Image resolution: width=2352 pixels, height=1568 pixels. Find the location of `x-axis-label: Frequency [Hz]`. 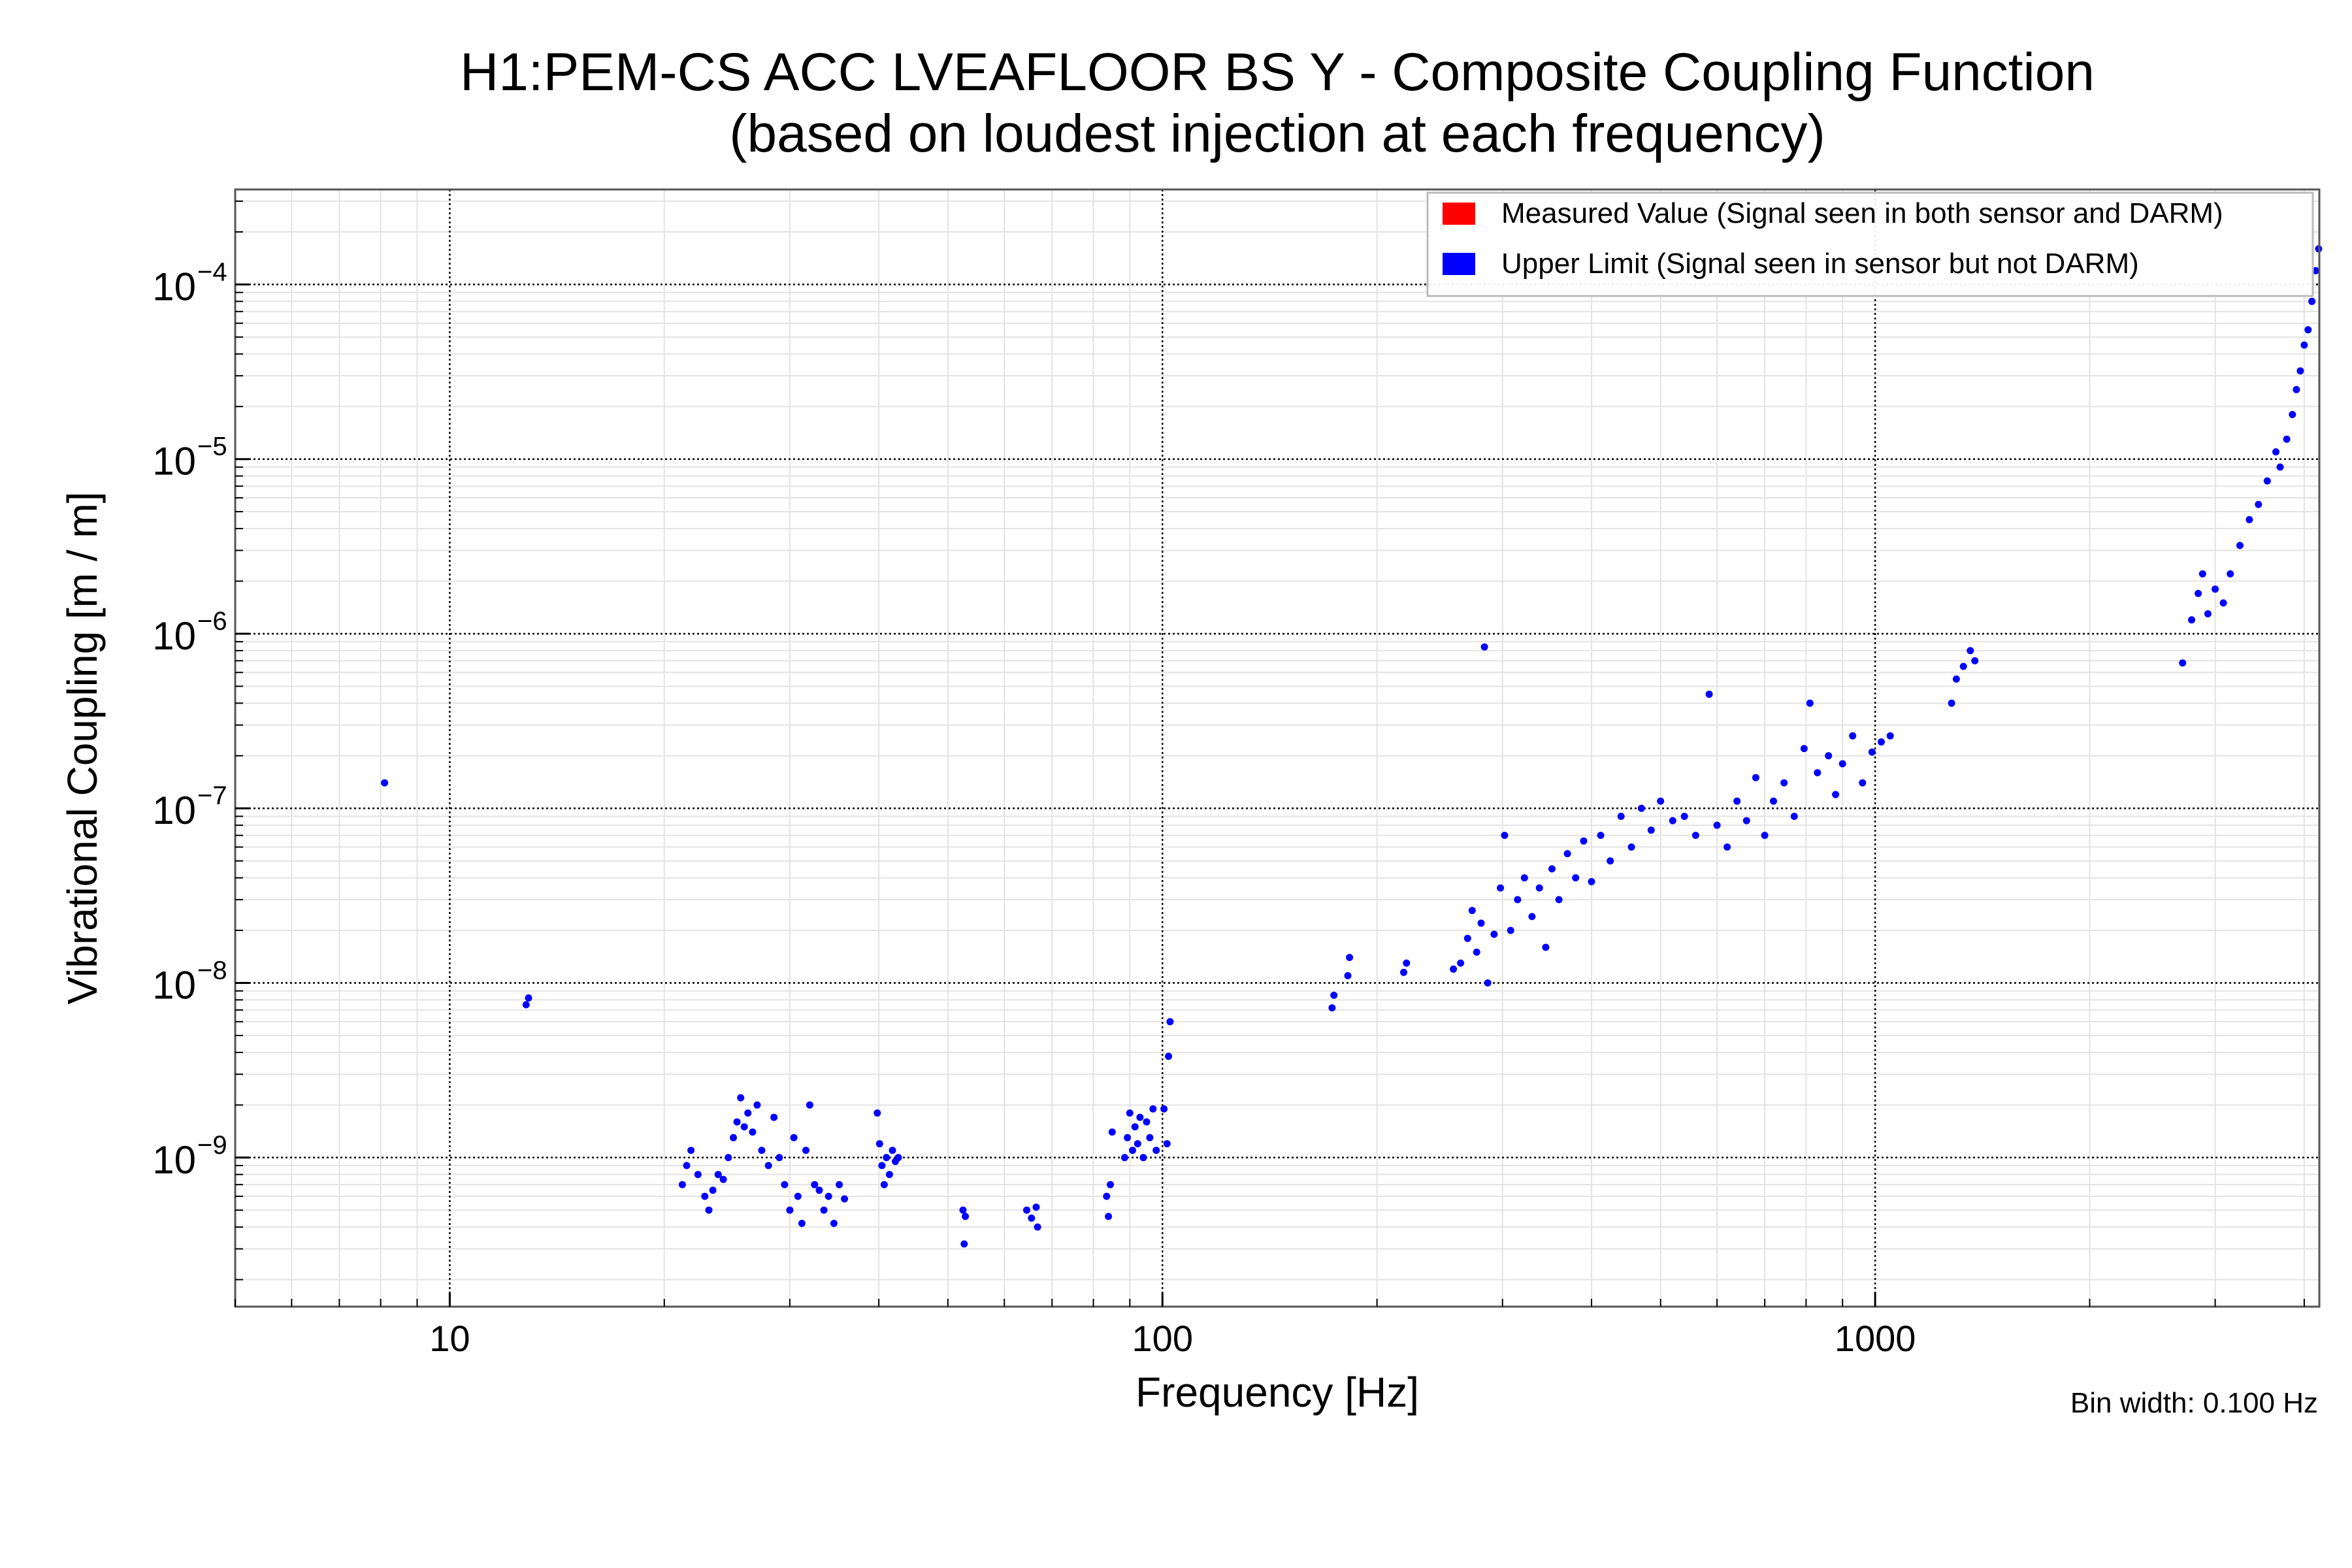

x-axis-label: Frequency [Hz] is located at coordinates (1277, 1392).